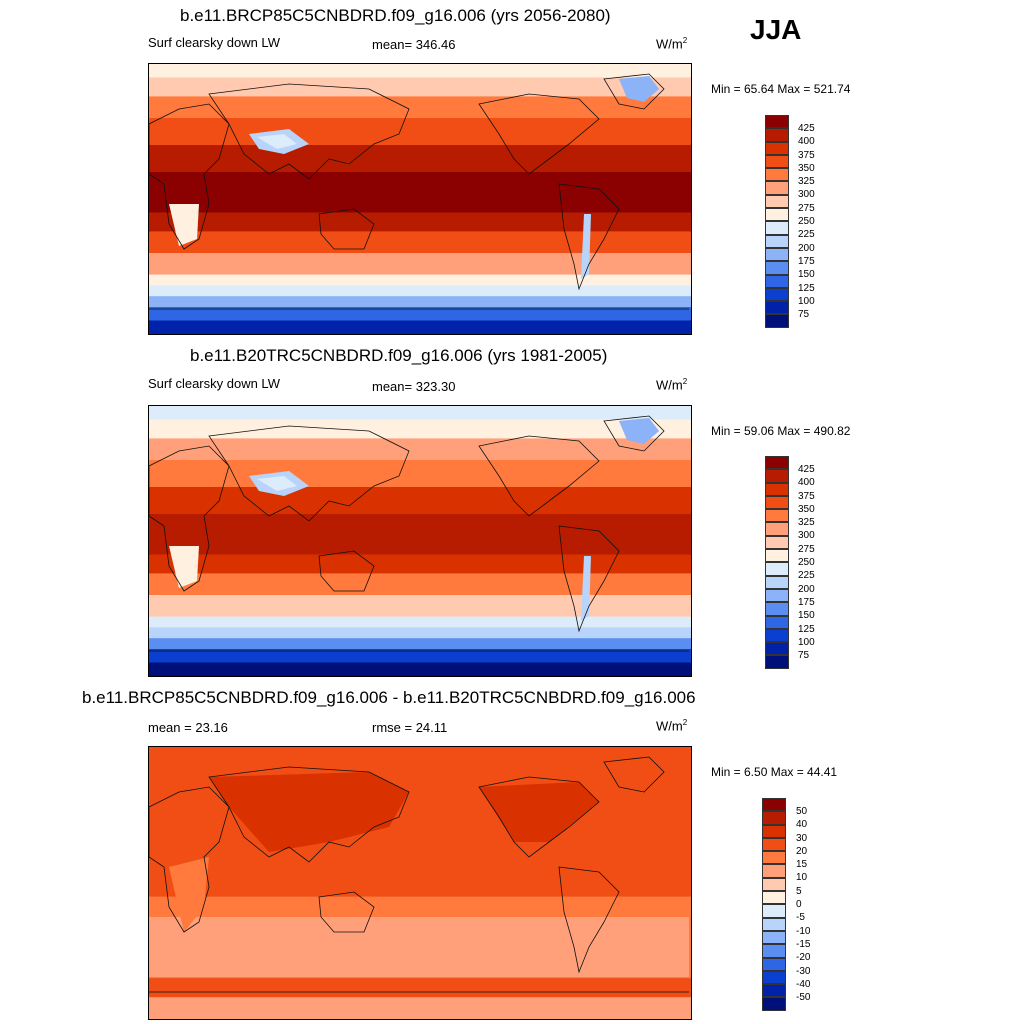 This screenshot has width=1024, height=1024. I want to click on colorbar-label: 275, so click(806, 208).